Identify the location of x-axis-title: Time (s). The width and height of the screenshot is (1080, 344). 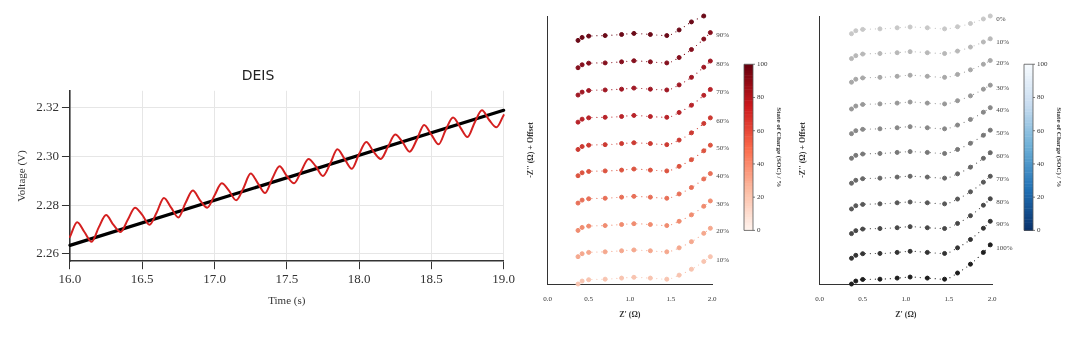
(287, 301).